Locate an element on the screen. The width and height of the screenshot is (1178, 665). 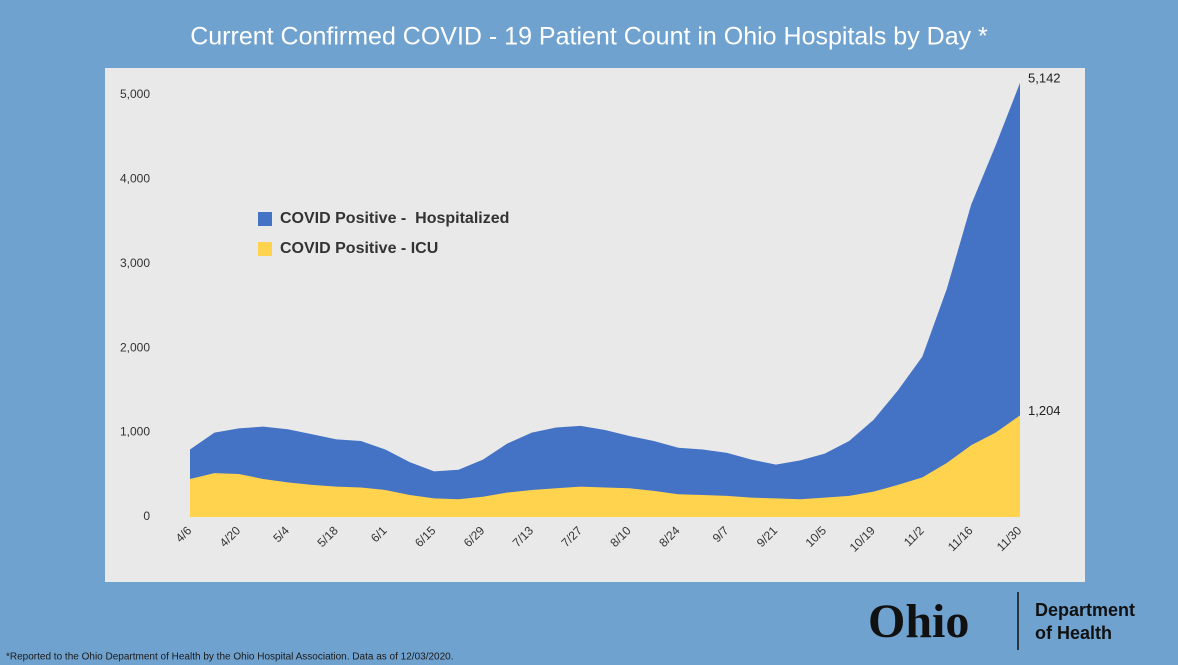
logo-name: Ohio is located at coordinates (918, 621).